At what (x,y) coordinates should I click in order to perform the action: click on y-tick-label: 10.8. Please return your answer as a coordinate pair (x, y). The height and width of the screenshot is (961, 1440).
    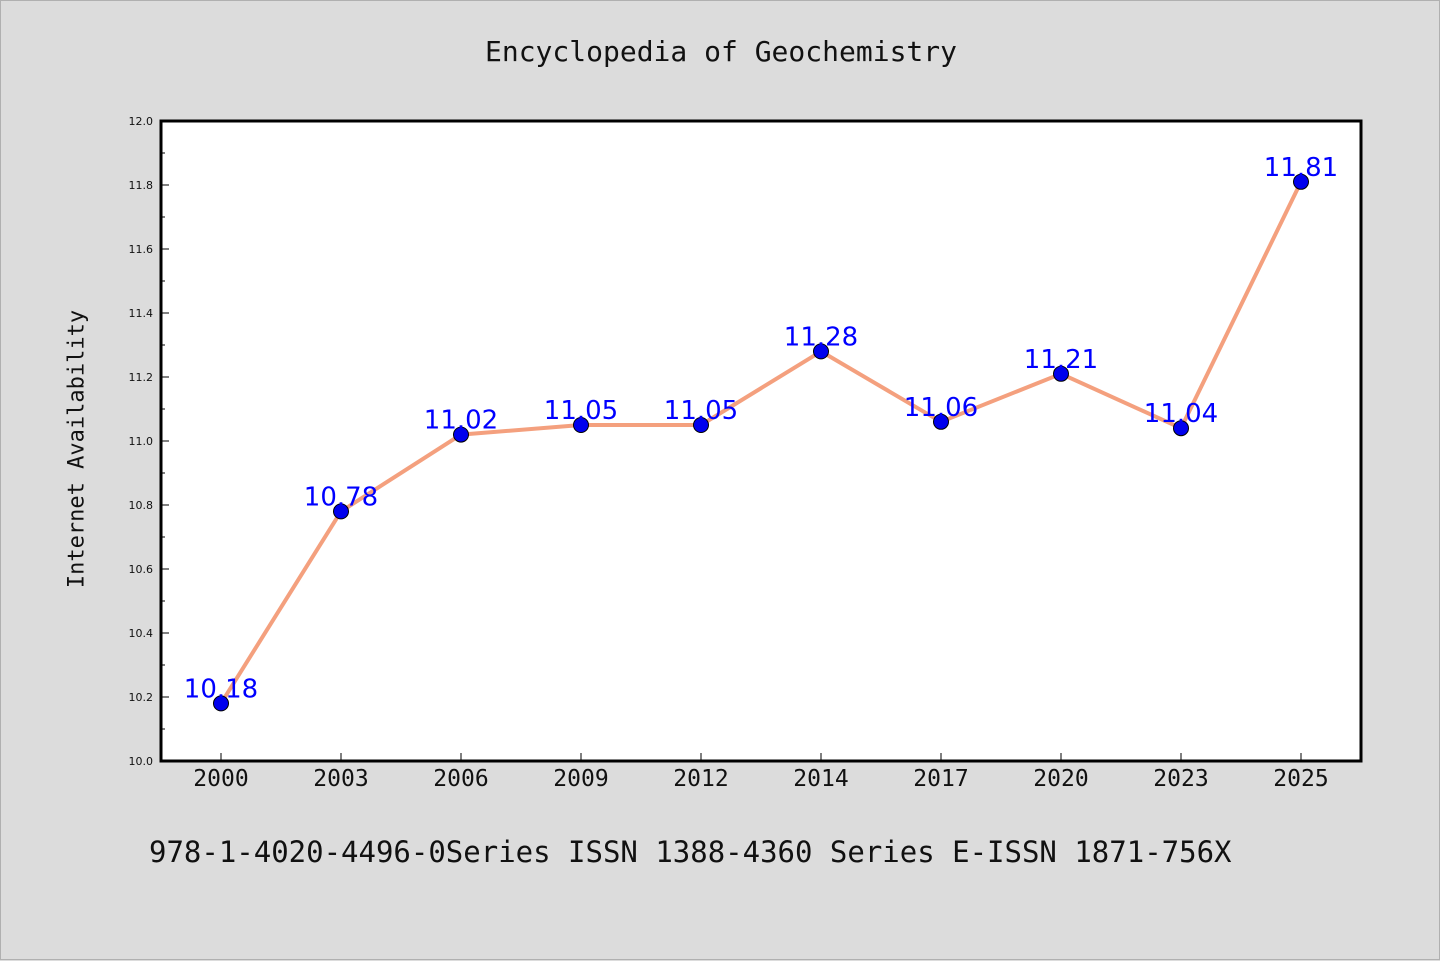
    Looking at the image, I should click on (141, 505).